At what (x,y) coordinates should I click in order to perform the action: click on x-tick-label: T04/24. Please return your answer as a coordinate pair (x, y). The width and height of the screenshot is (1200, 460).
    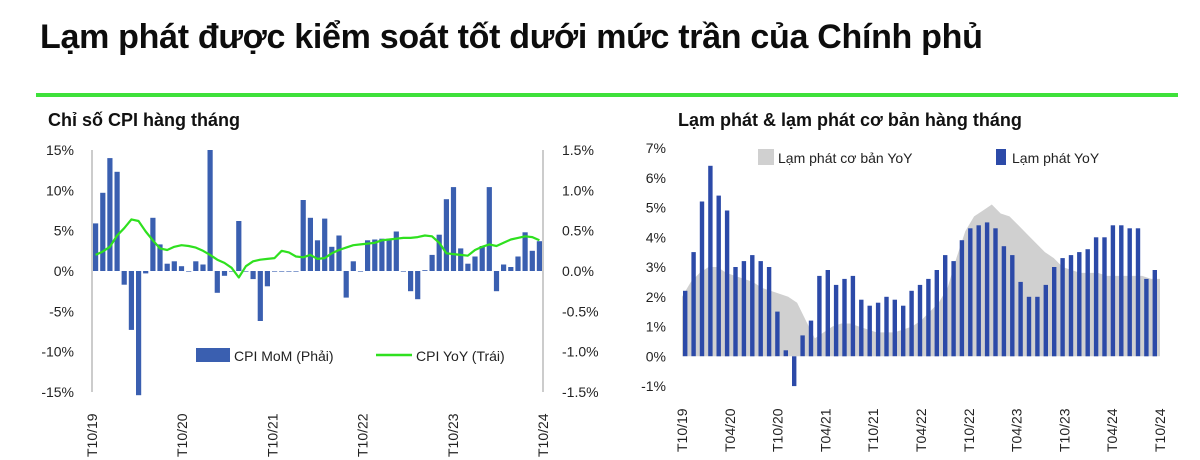
    Looking at the image, I should click on (1112, 430).